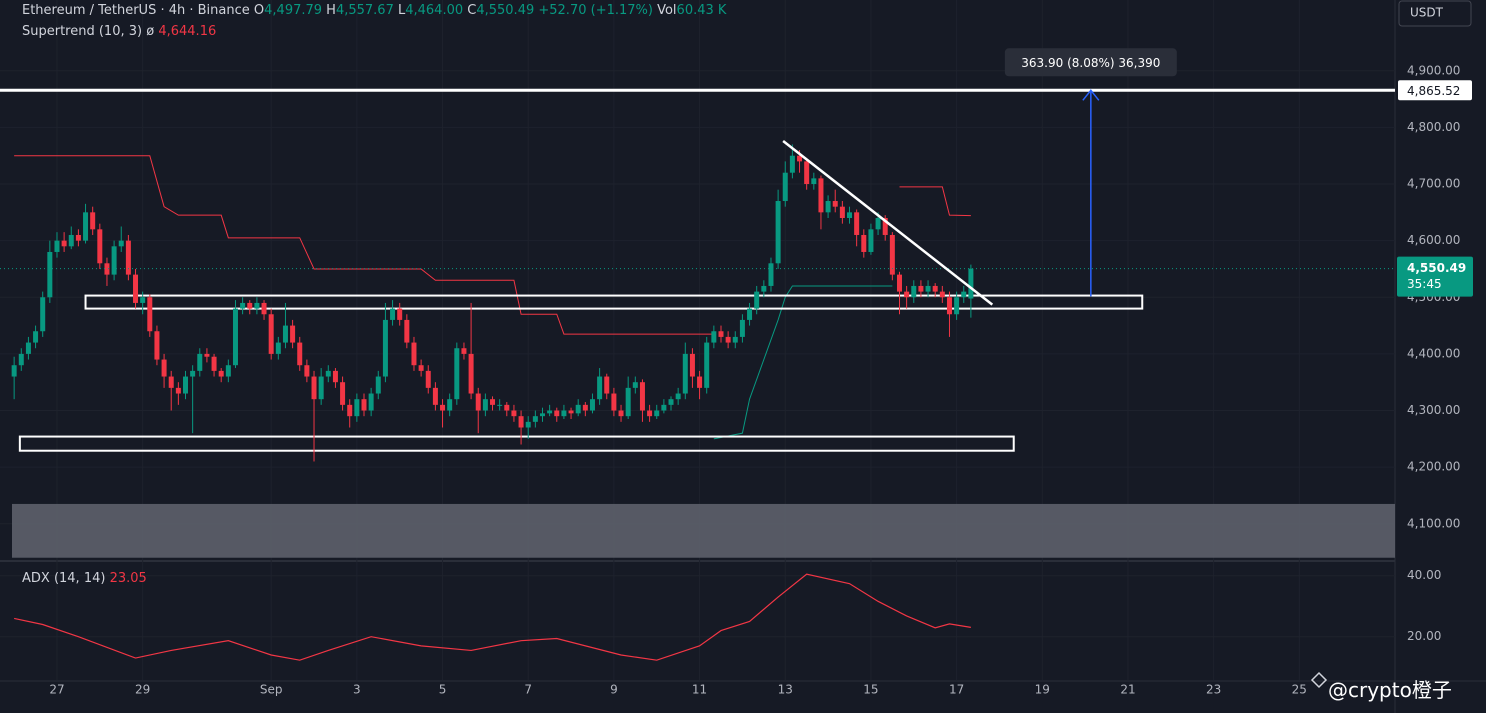 The height and width of the screenshot is (713, 1486). What do you see at coordinates (614, 302) in the screenshot?
I see `zone` at bounding box center [614, 302].